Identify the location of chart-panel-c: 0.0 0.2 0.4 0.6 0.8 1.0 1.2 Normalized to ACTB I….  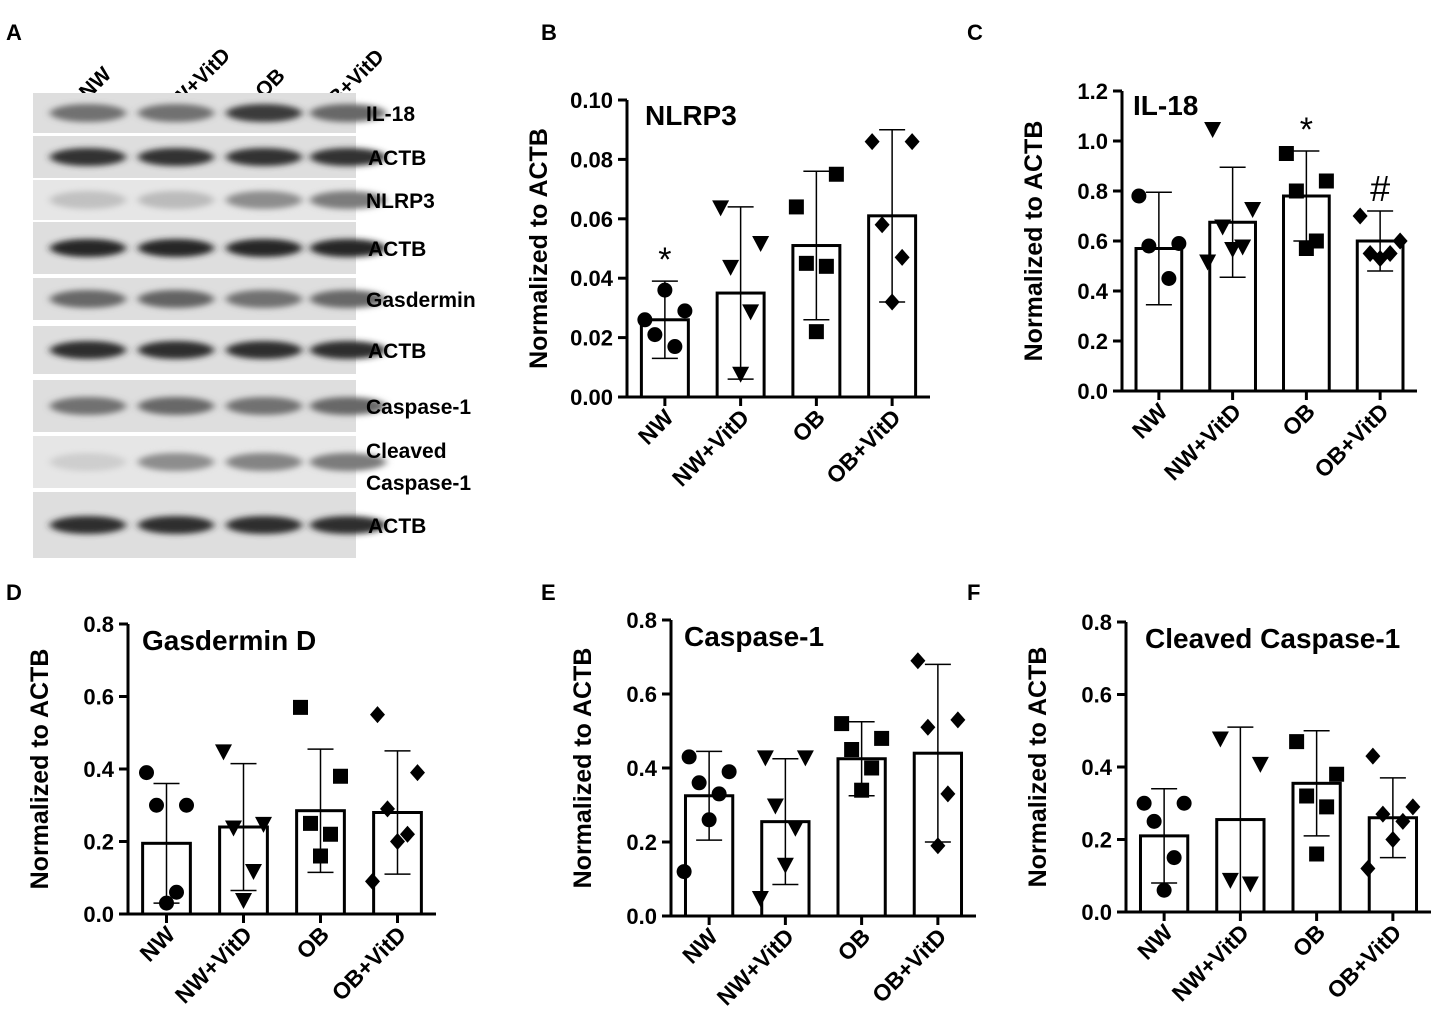
(1218, 282).